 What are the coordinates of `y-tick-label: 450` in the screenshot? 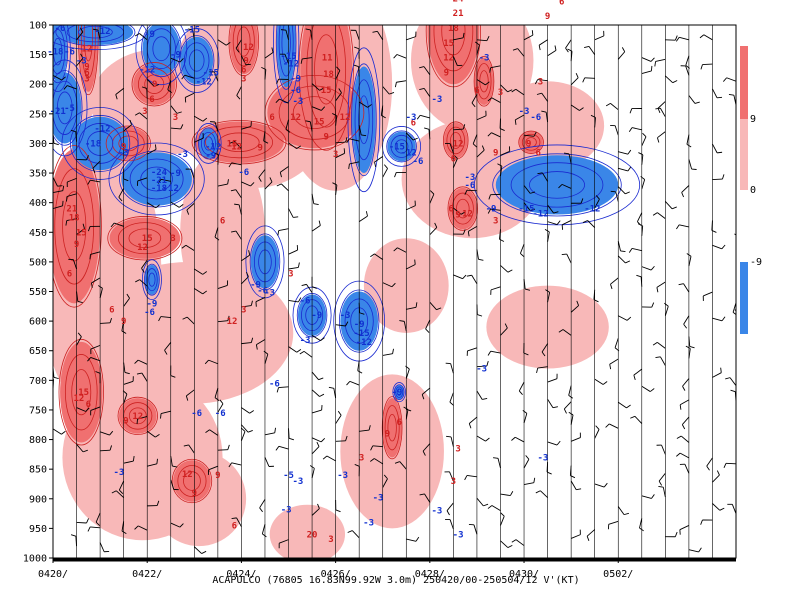 It's located at (38, 233).